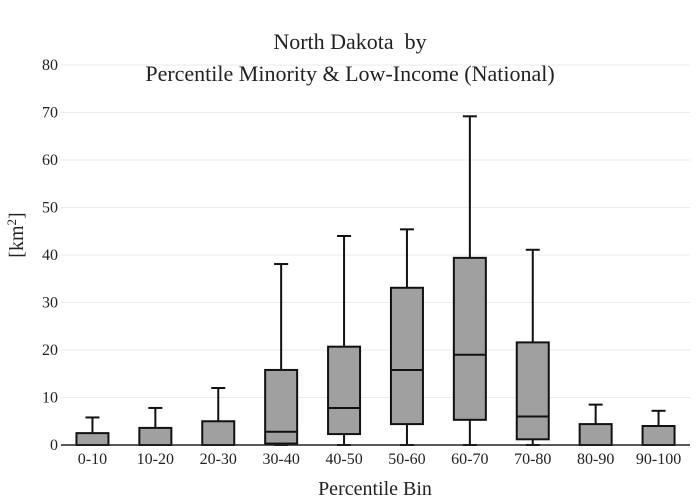 The image size is (700, 500). Describe the element at coordinates (218, 459) in the screenshot. I see `x-tick-label: 20-30` at that location.